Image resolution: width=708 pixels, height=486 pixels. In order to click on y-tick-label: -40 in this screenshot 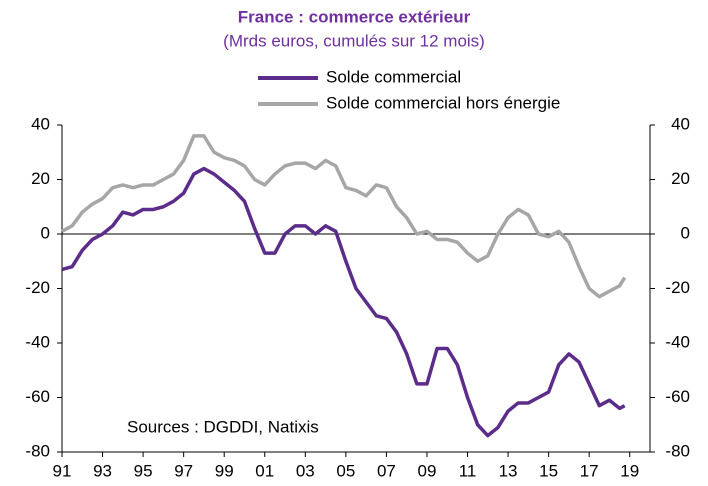, I will do `click(37, 341)`.